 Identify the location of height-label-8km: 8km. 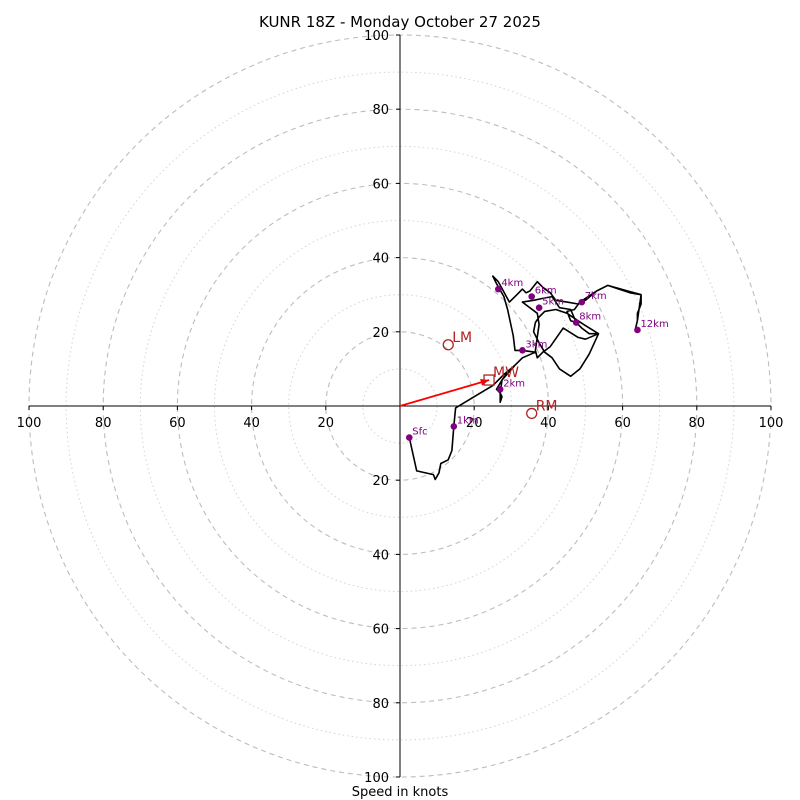
(590, 317).